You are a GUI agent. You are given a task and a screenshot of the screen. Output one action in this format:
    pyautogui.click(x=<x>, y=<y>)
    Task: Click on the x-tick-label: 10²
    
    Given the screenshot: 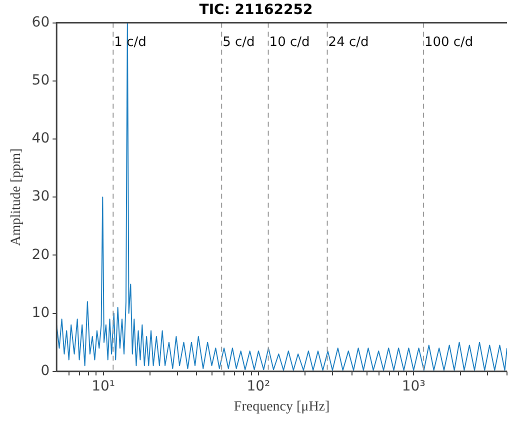 What is the action you would take?
    pyautogui.click(x=258, y=386)
    